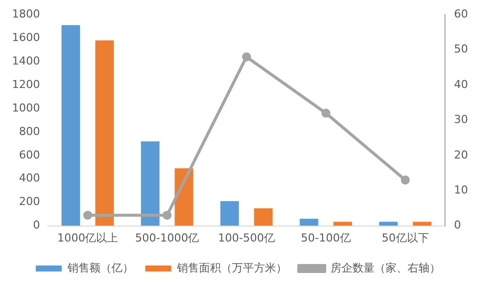 The height and width of the screenshot is (288, 480). Describe the element at coordinates (26, 61) in the screenshot. I see `y-tick-label: 1400` at that location.